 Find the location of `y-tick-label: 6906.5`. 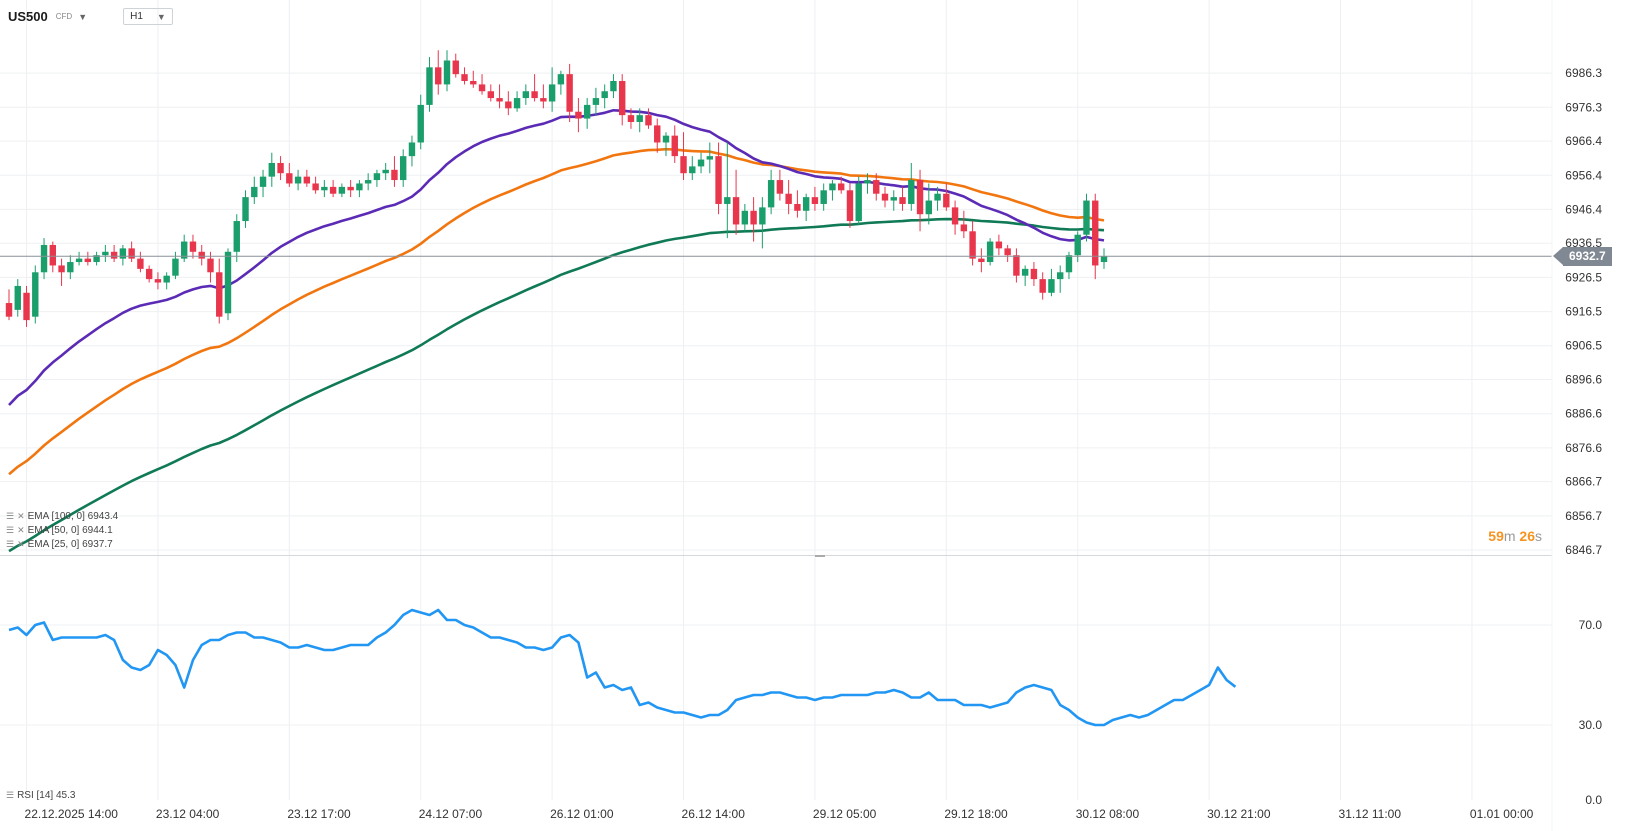

y-tick-label: 6906.5 is located at coordinates (1583, 346).